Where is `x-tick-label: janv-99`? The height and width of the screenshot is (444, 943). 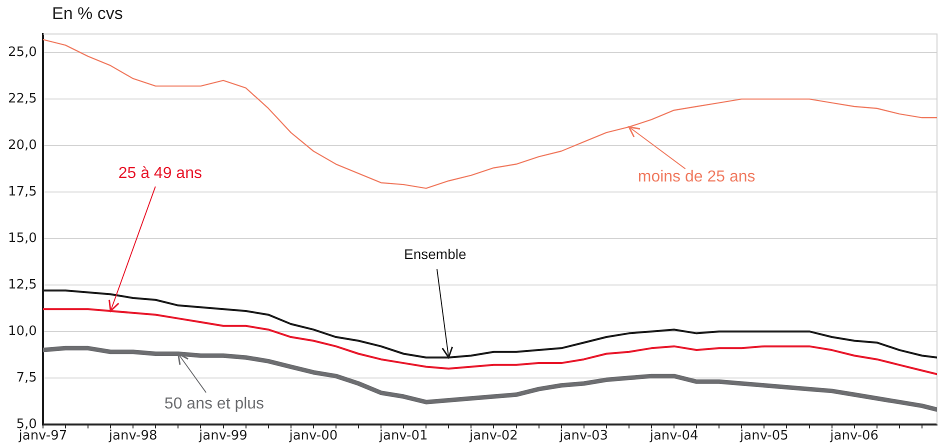 x-tick-label: janv-99 is located at coordinates (223, 436).